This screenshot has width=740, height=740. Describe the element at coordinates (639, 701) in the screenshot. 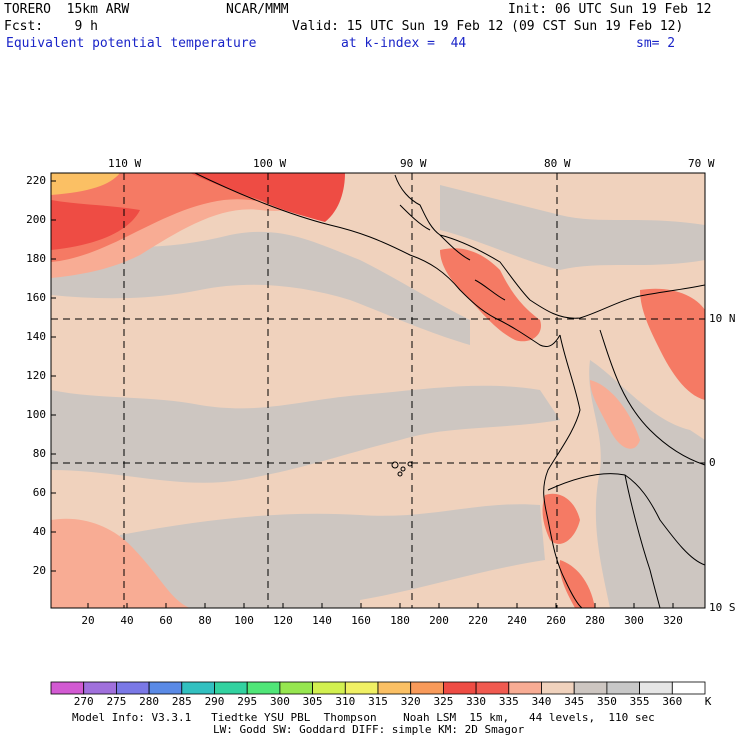

I see `colorbar-label: 355` at that location.